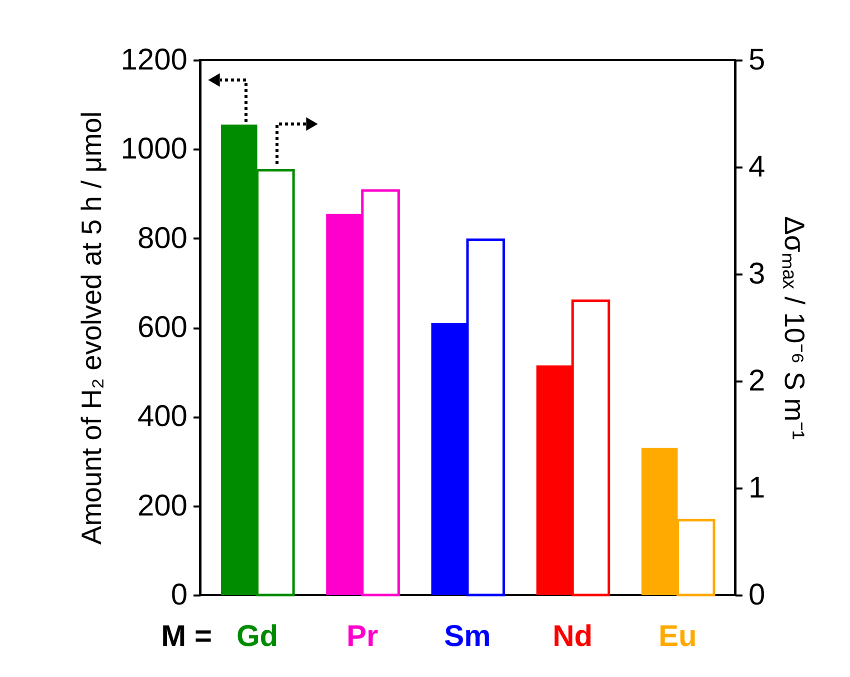 The image size is (850, 677). I want to click on y2-tick-label: 2, so click(757, 381).